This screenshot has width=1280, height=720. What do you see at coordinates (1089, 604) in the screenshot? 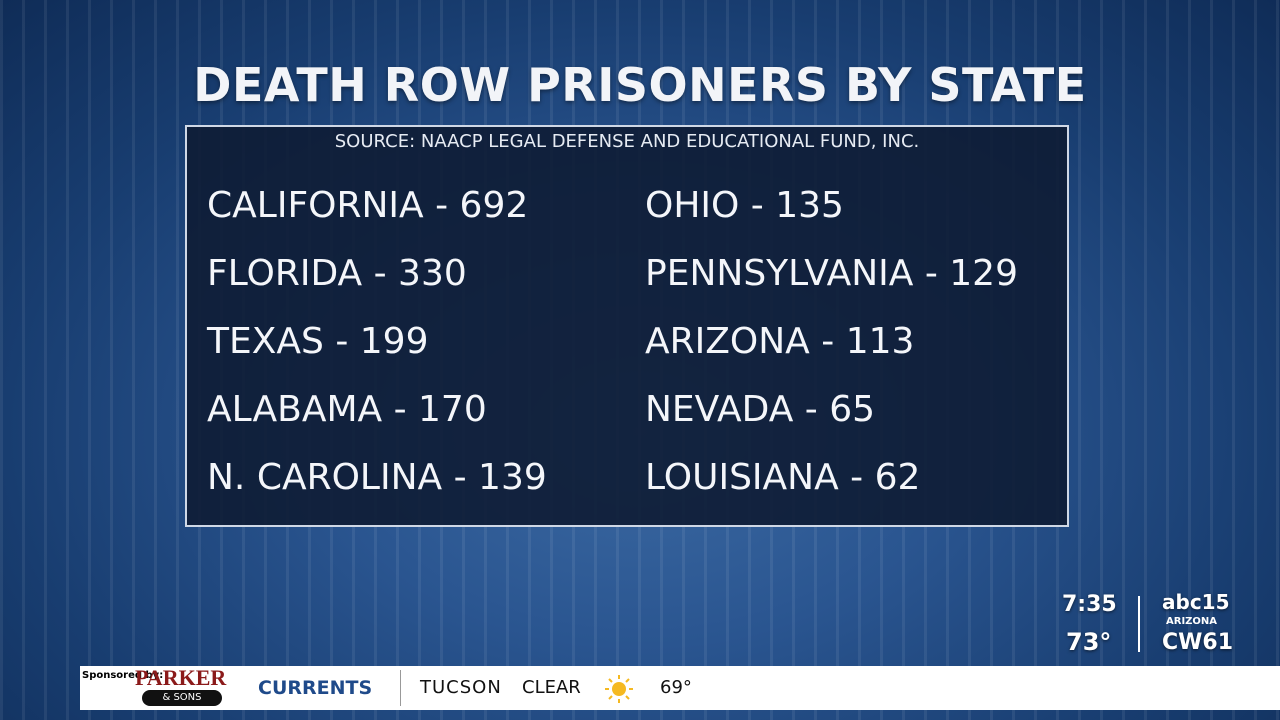
I see `clock: 7:35` at bounding box center [1089, 604].